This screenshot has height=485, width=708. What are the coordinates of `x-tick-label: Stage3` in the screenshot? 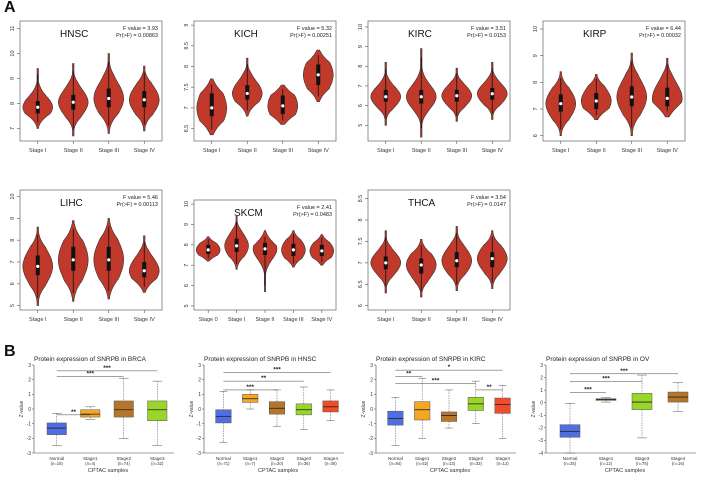 It's located at (476, 458).